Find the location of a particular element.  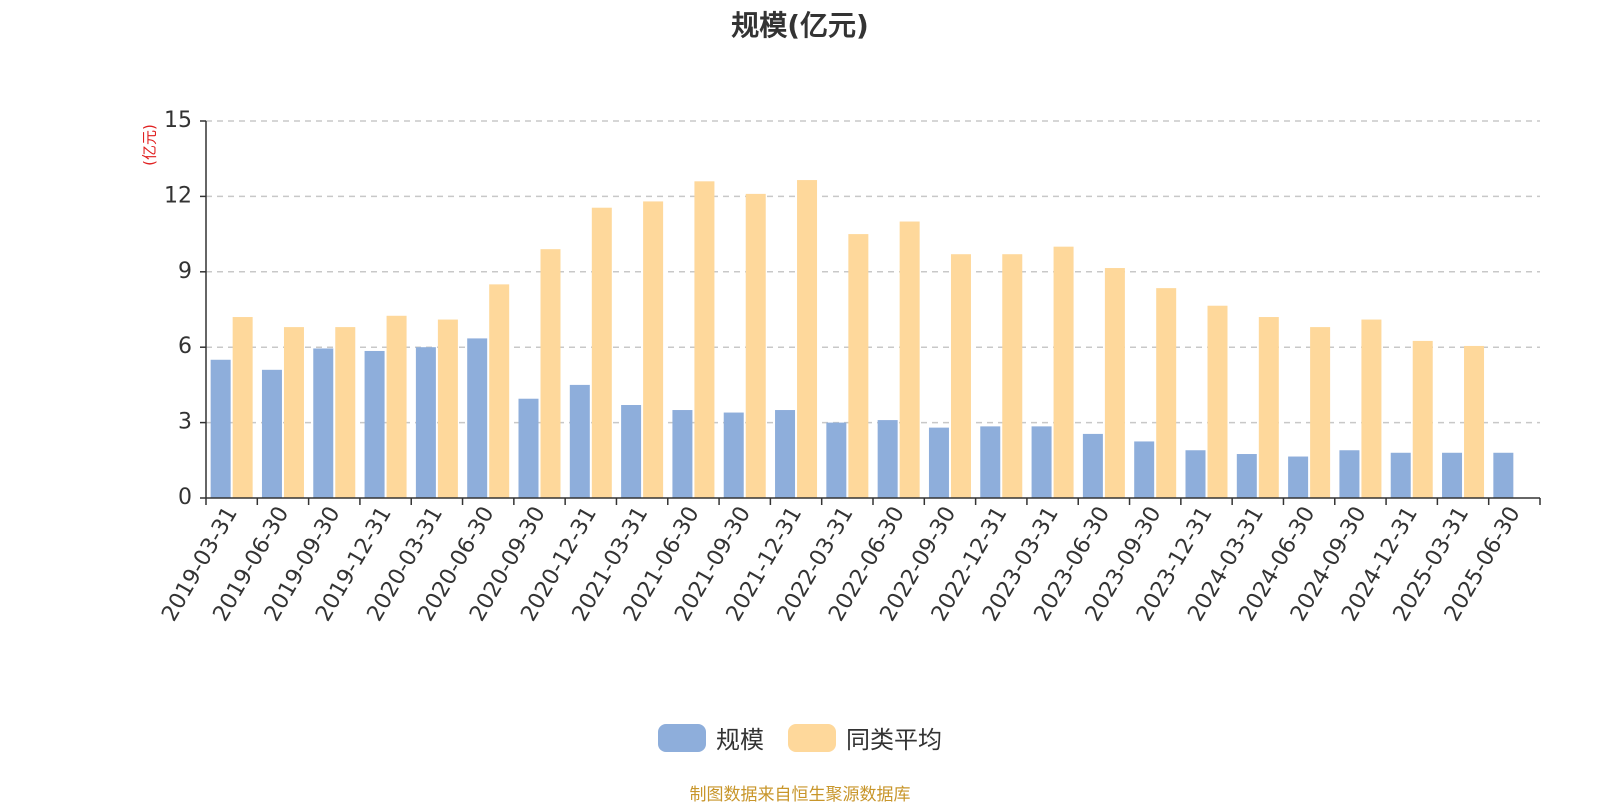

legend-label: 规模 is located at coordinates (740, 740).